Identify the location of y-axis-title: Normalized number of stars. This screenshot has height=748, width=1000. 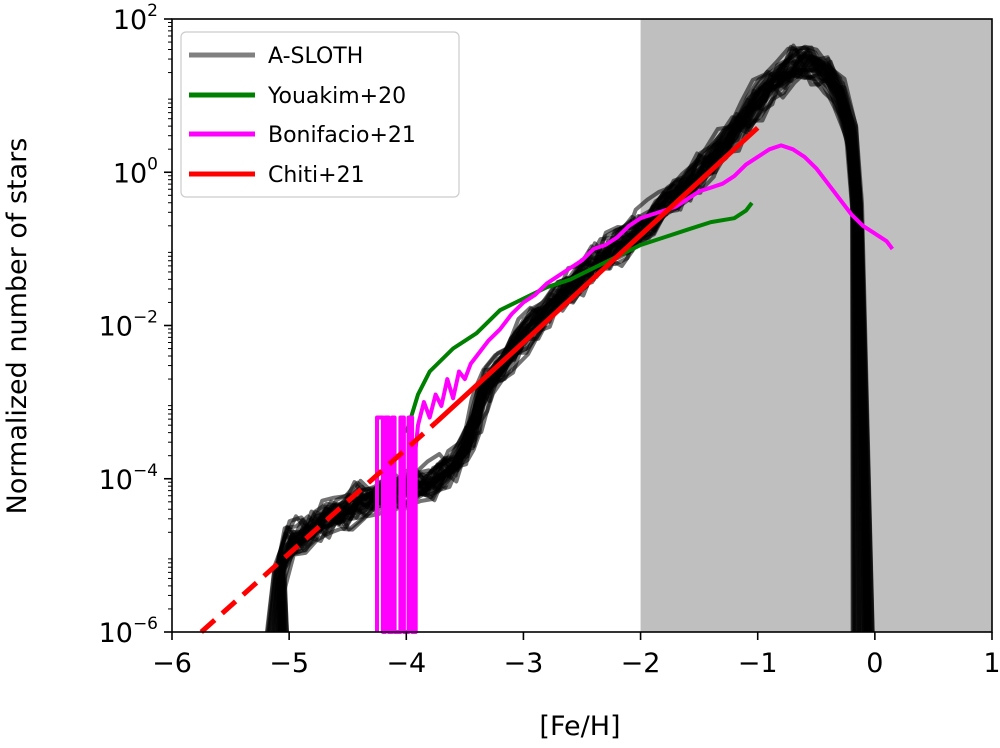
(17, 326).